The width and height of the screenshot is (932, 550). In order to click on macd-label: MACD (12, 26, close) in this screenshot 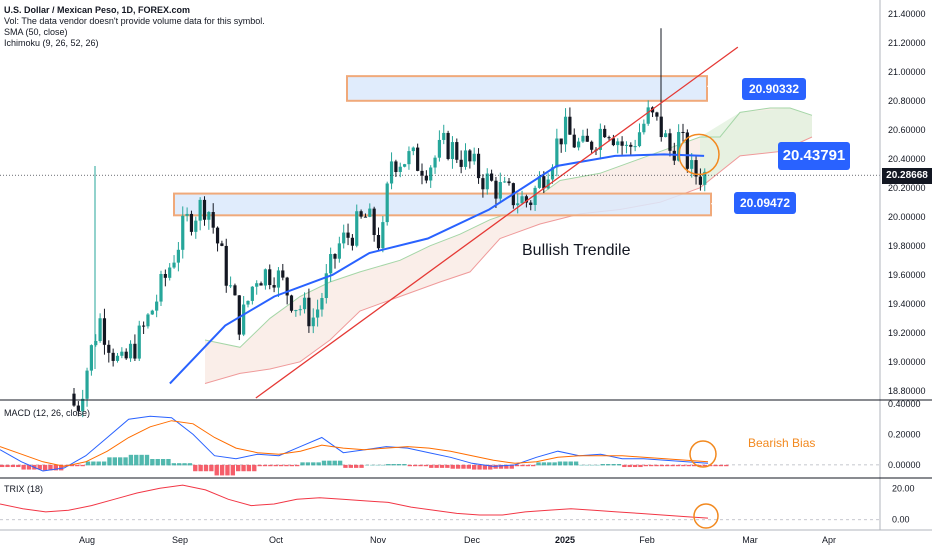, I will do `click(47, 413)`.